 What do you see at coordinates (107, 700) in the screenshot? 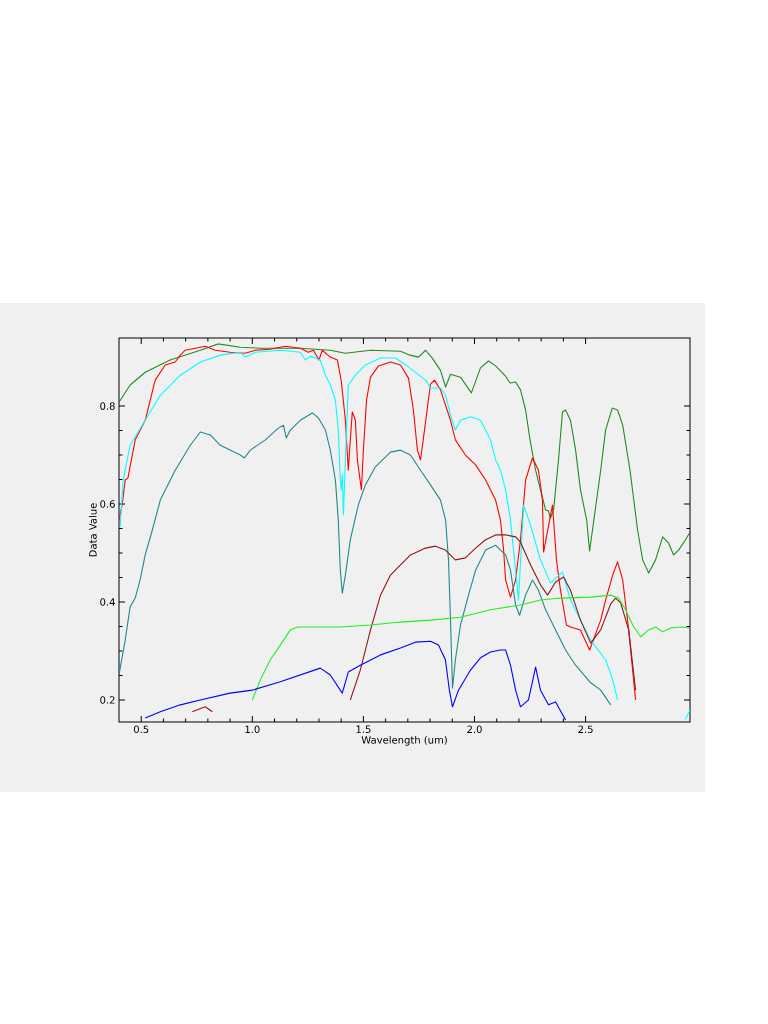
I see `y-tick-label: 0.2` at bounding box center [107, 700].